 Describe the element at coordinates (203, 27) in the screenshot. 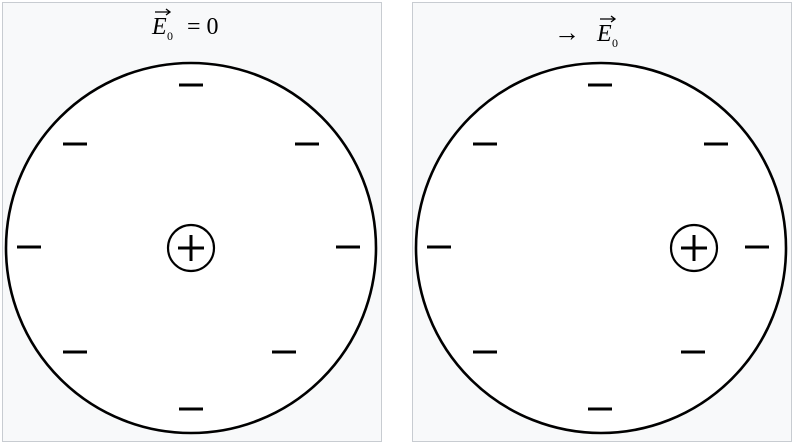

I see `equals-zero: = 0` at that location.